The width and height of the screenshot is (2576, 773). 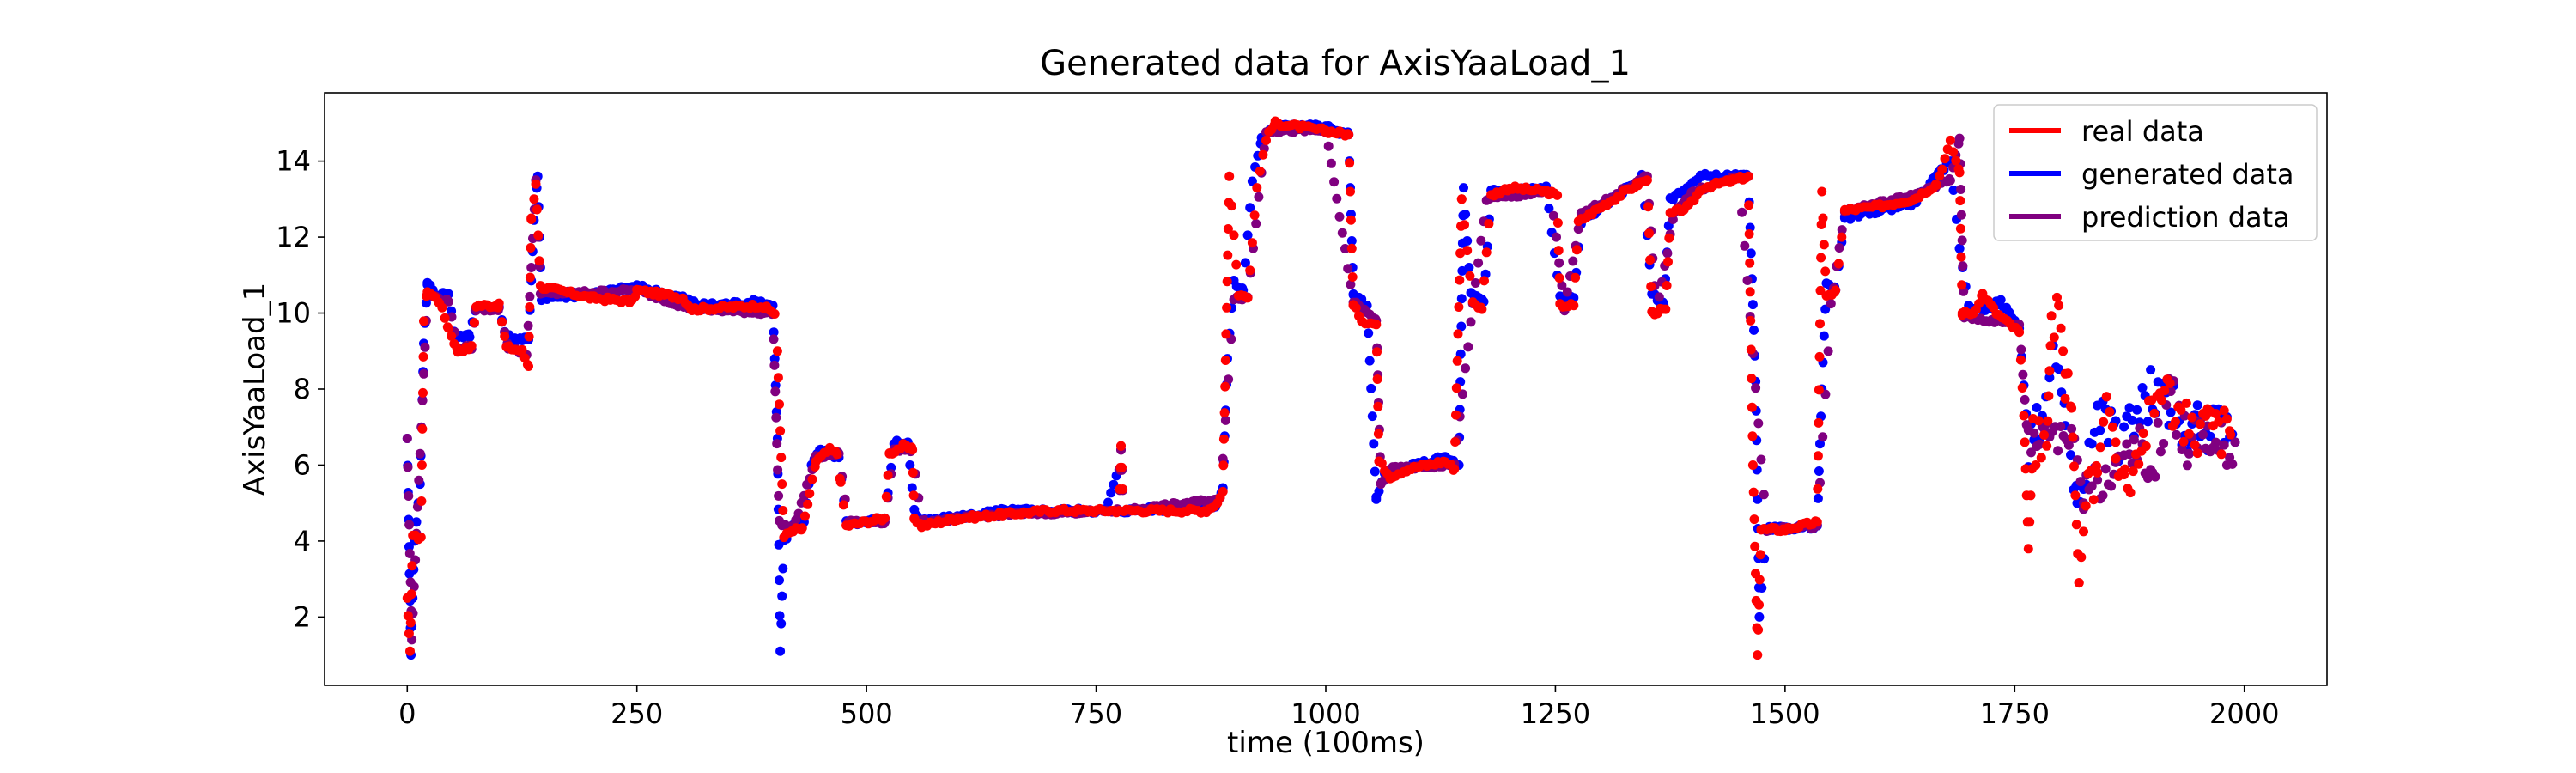 I want to click on x-tick-label: 500, so click(x=867, y=713).